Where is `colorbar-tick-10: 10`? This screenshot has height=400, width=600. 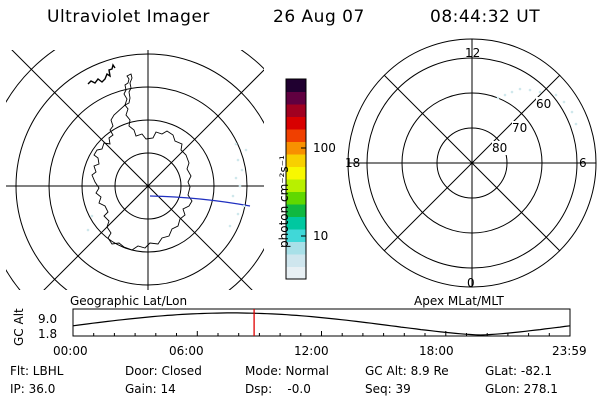
colorbar-tick-10: 10 is located at coordinates (321, 236).